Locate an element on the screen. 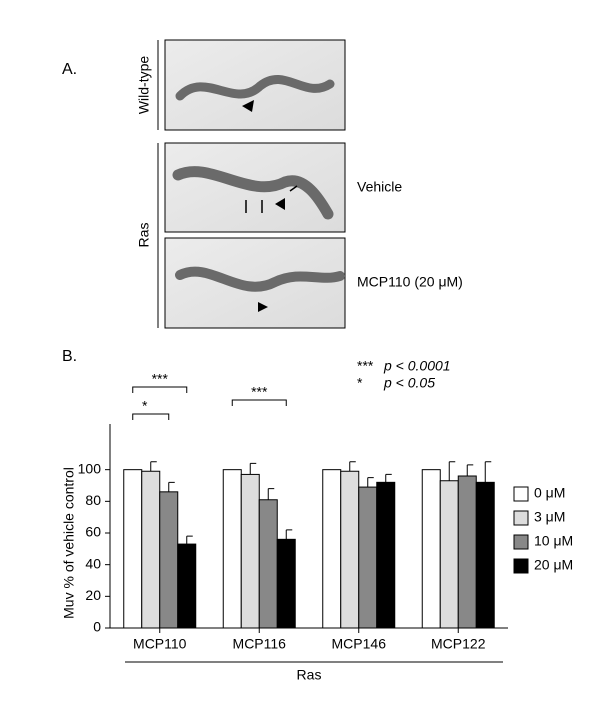 This screenshot has height=725, width=600. key-text: p < 0.05 is located at coordinates (409, 383).